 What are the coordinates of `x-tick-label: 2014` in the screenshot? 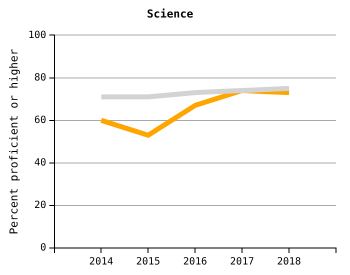 It's located at (101, 262).